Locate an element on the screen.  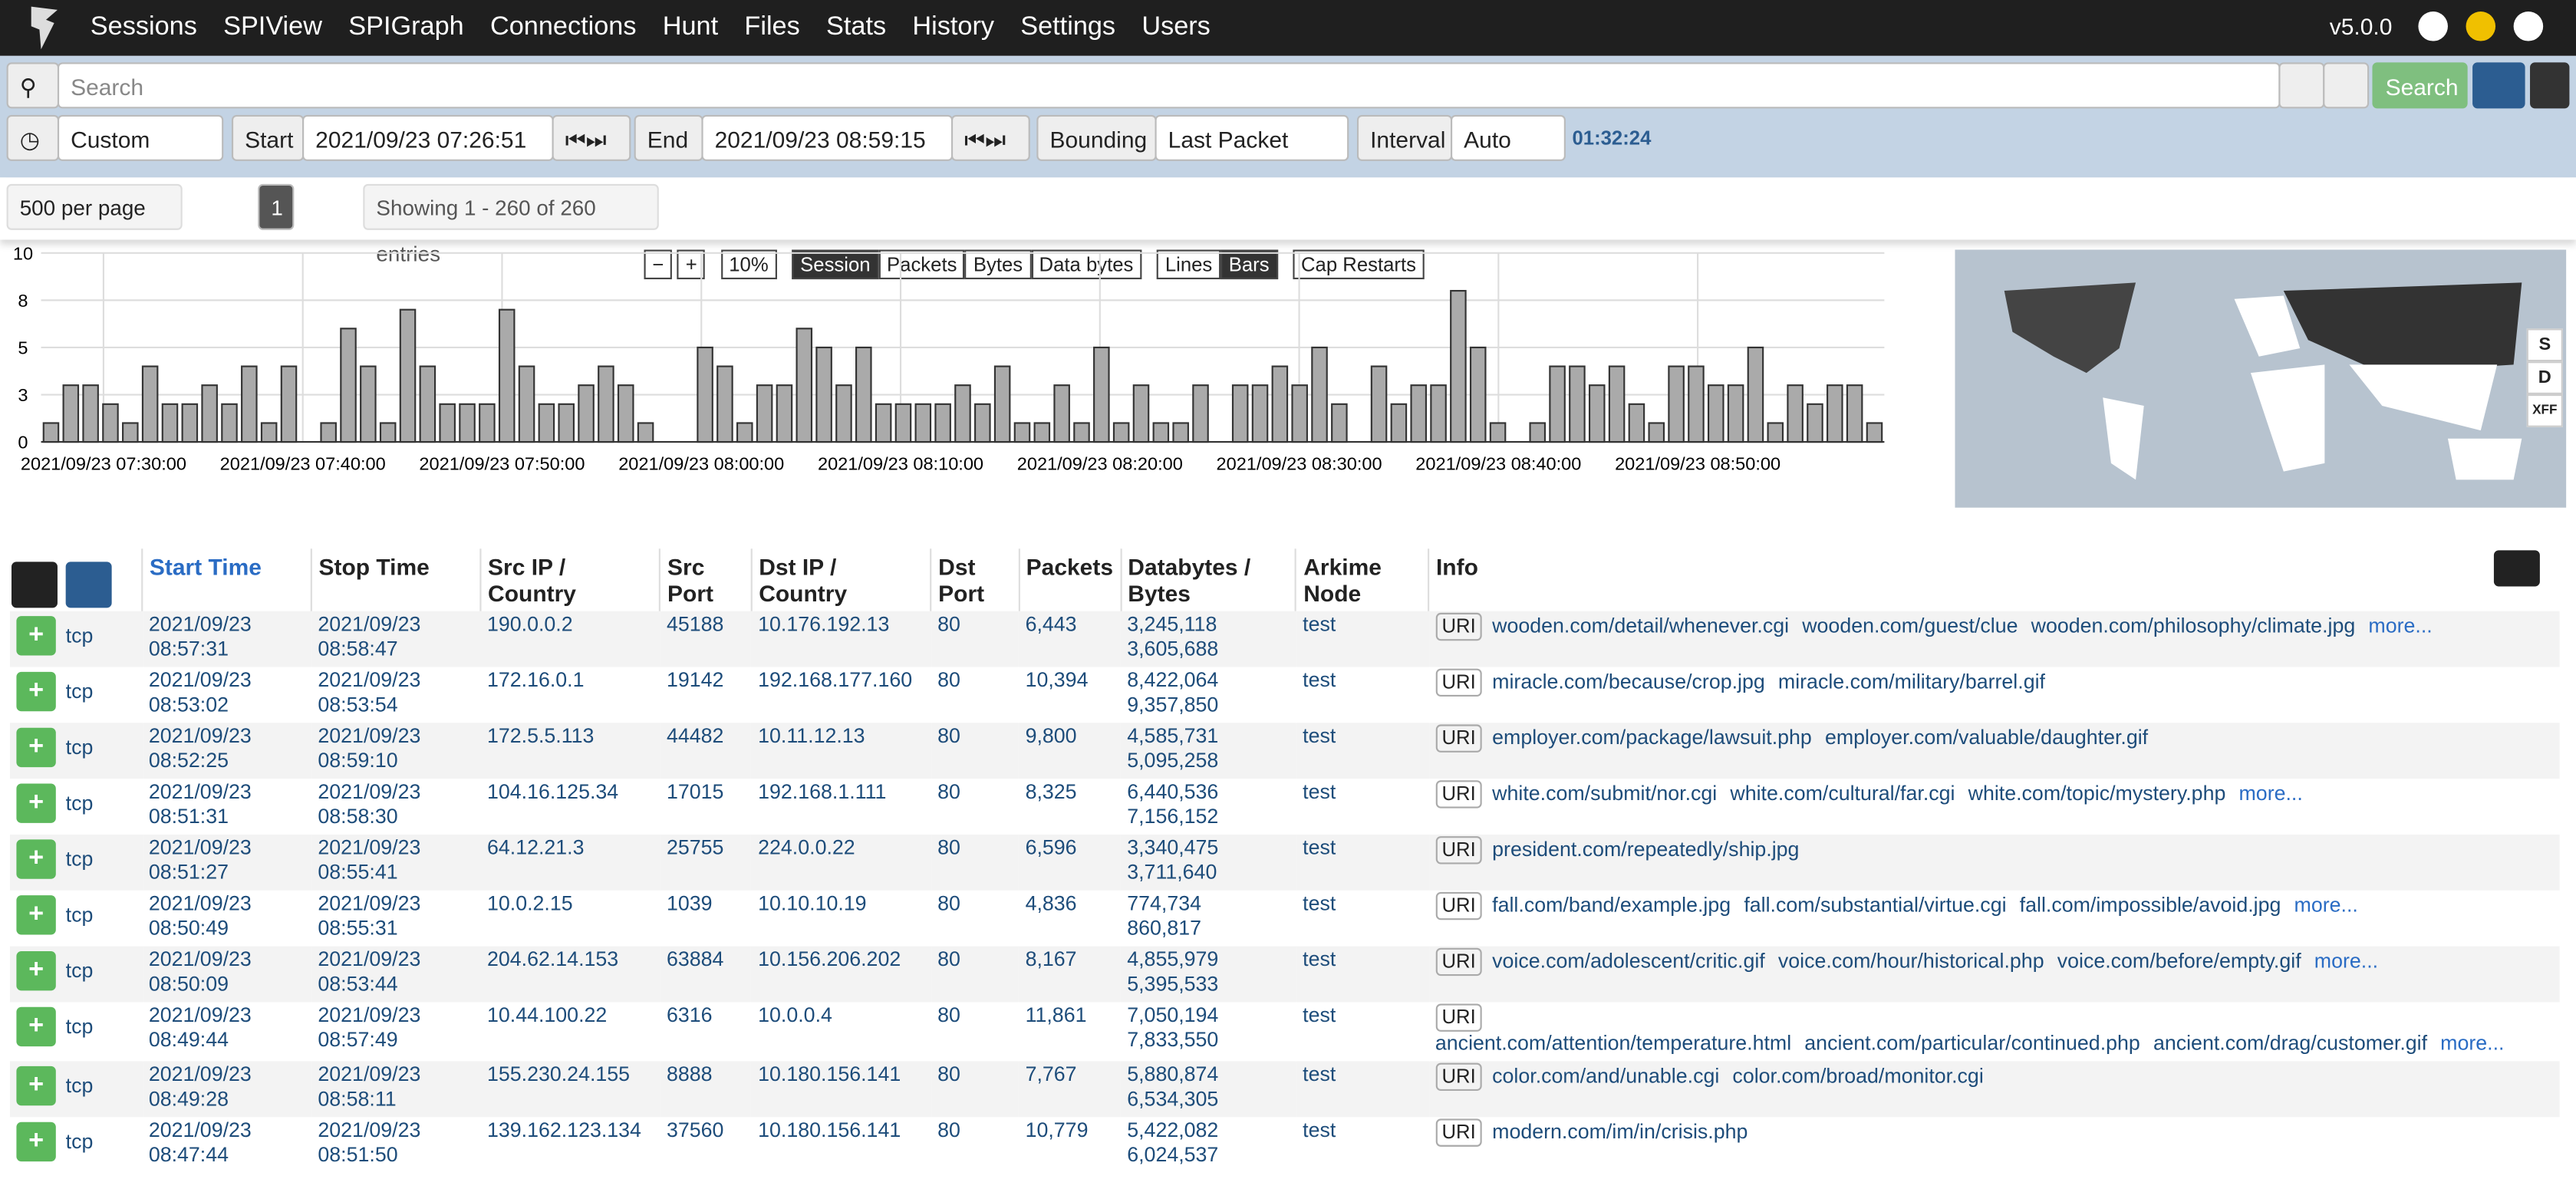
per-page: 500 per page is located at coordinates (95, 207).